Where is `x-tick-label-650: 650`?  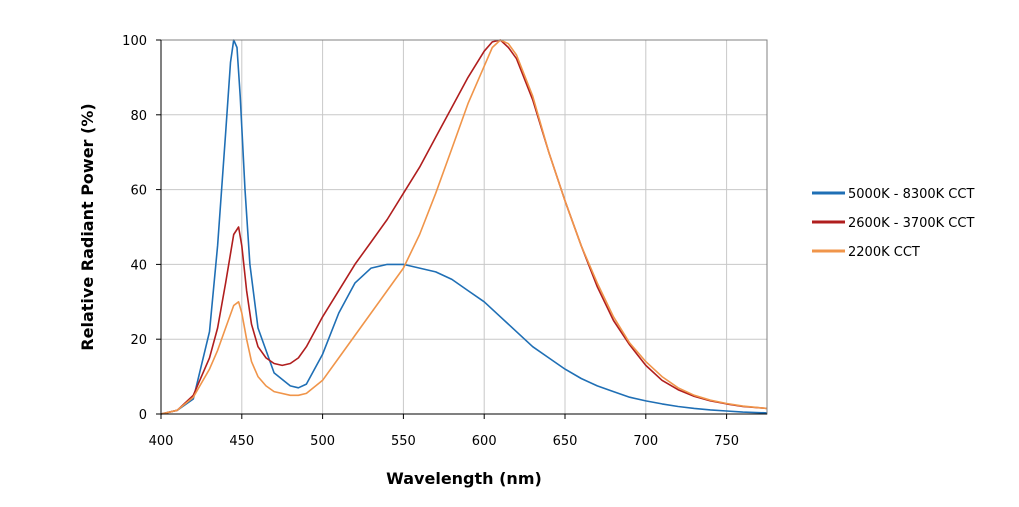
x-tick-label-650: 650 is located at coordinates (565, 441).